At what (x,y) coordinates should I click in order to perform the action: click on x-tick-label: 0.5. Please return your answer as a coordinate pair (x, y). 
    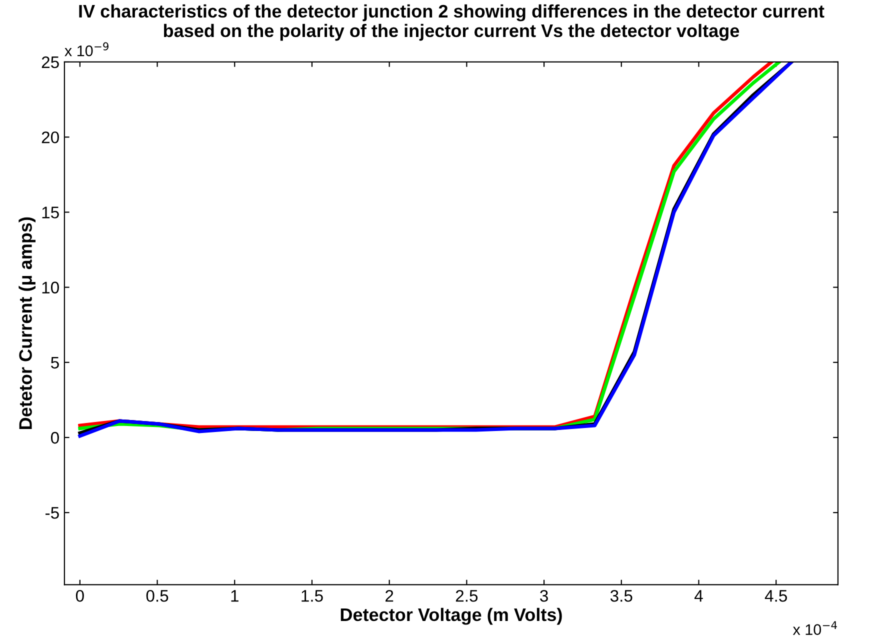
    Looking at the image, I should click on (157, 596).